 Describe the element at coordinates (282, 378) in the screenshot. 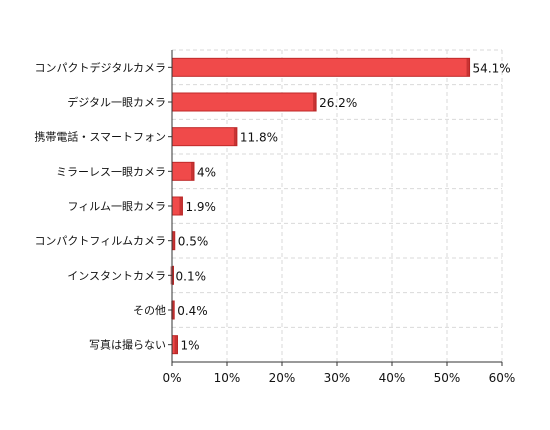

I see `x-tick-label: 20%` at that location.